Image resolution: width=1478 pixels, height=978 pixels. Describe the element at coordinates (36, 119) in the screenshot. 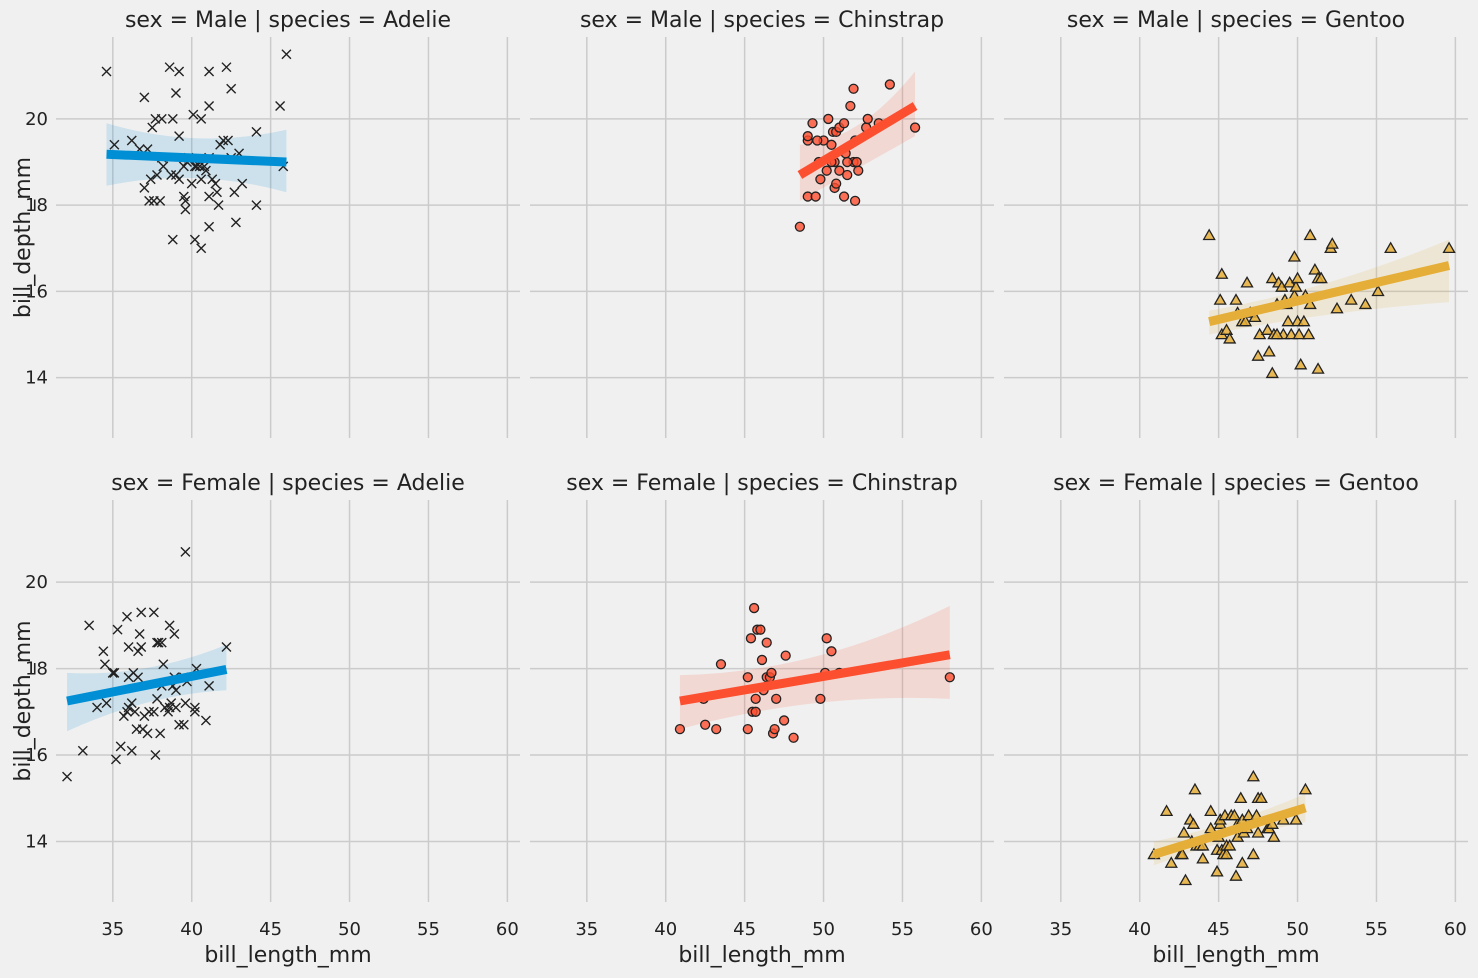

I see `y-tick-label: 20` at that location.